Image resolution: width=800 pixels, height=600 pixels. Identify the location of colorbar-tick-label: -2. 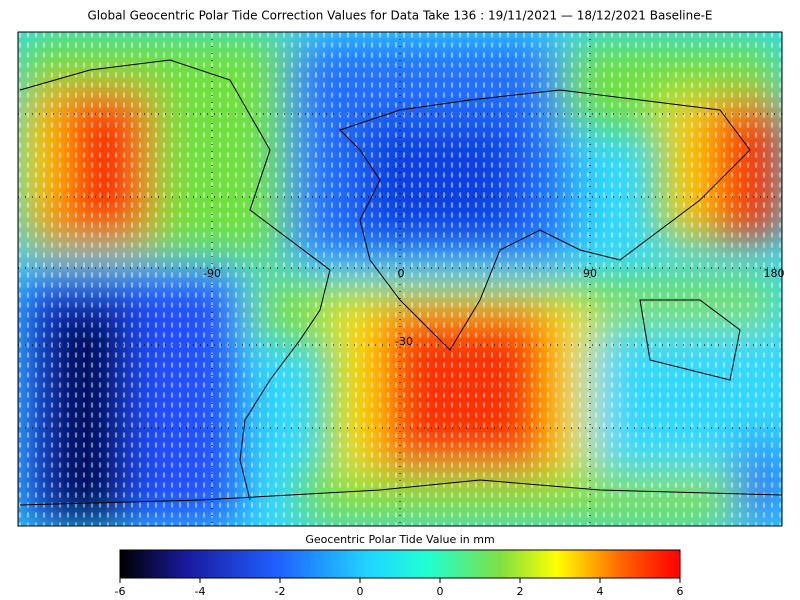
(280, 591).